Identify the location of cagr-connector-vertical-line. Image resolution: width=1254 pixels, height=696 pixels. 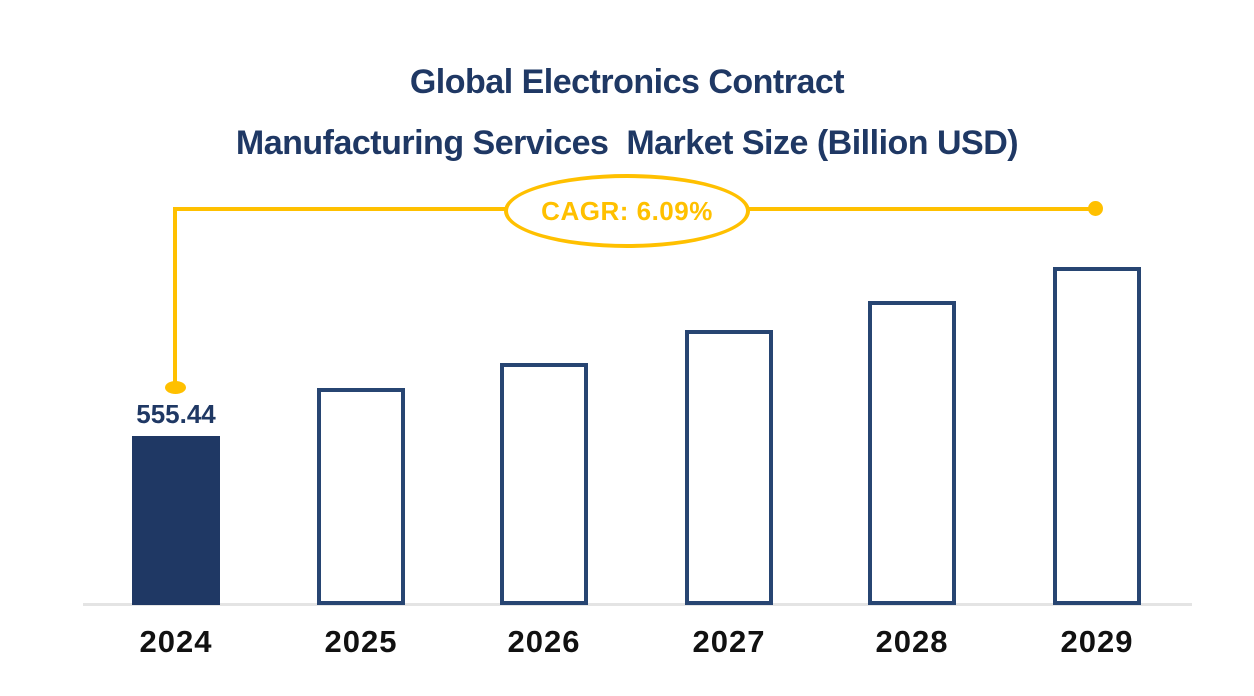
(175, 294).